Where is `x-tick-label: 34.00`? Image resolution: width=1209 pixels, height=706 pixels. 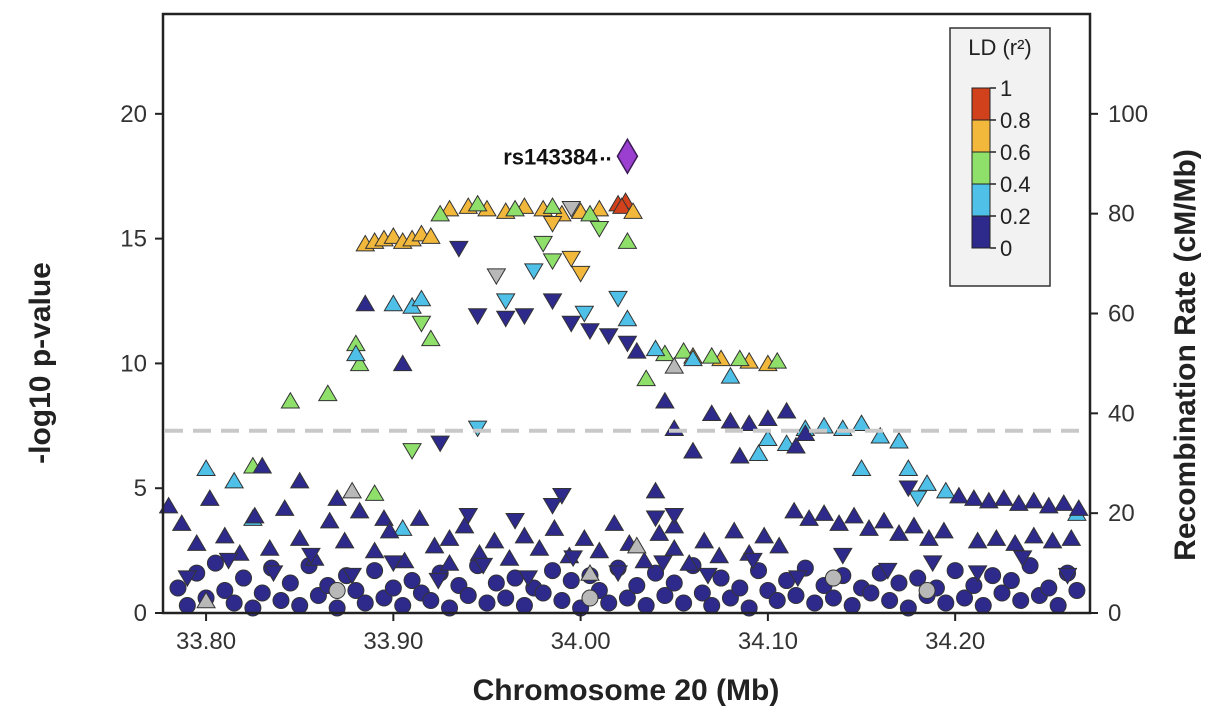
x-tick-label: 34.00 is located at coordinates (581, 641).